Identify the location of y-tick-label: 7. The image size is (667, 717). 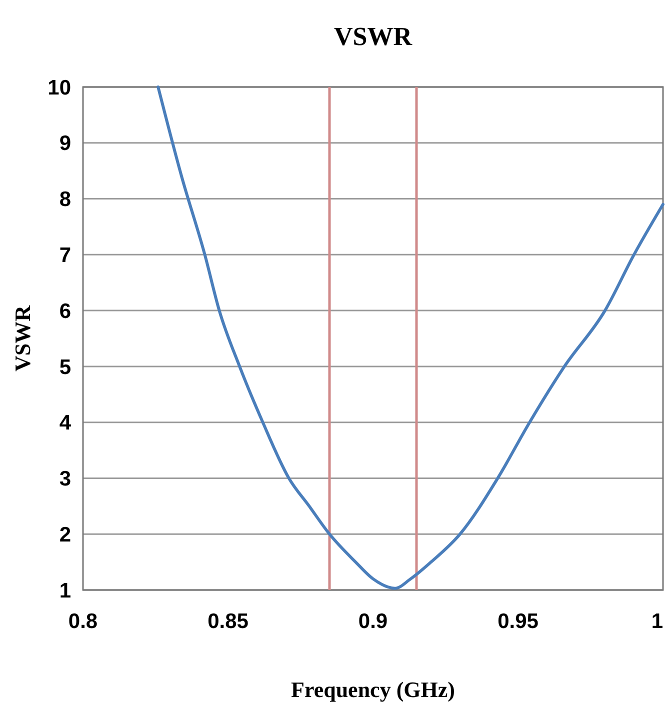
(65, 256).